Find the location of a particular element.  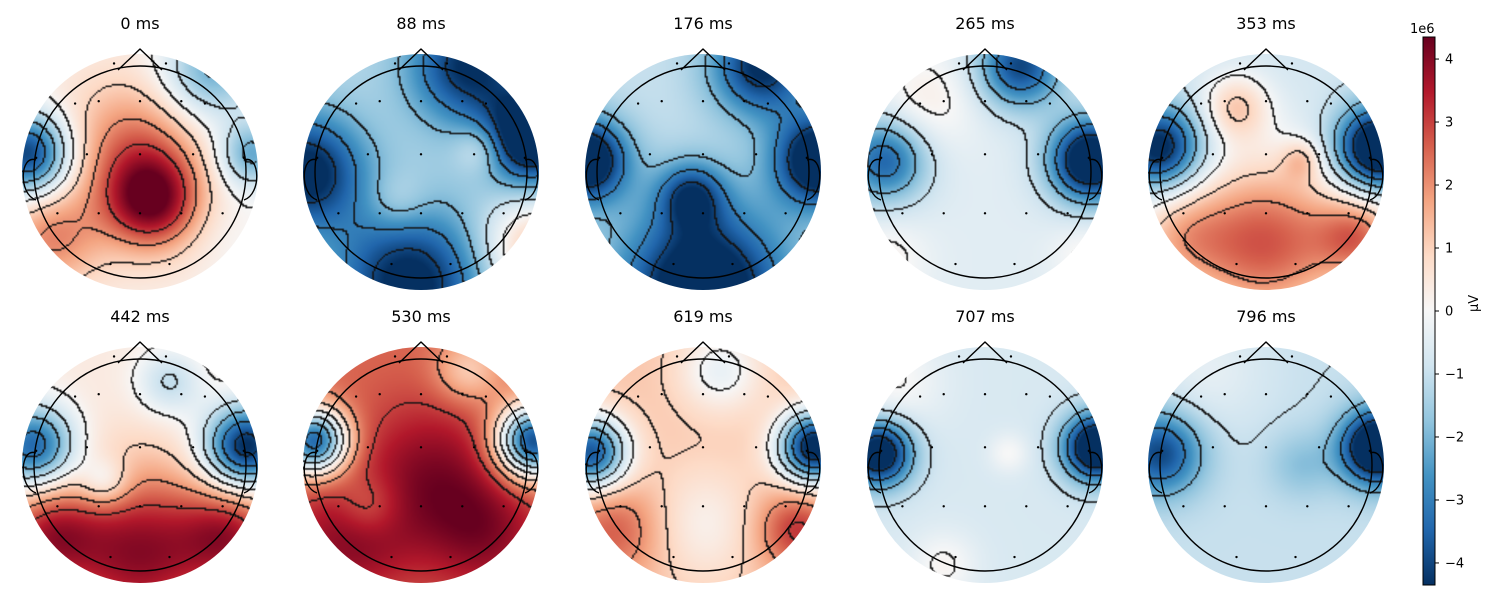

topomap-title: 707 ms is located at coordinates (985, 316).